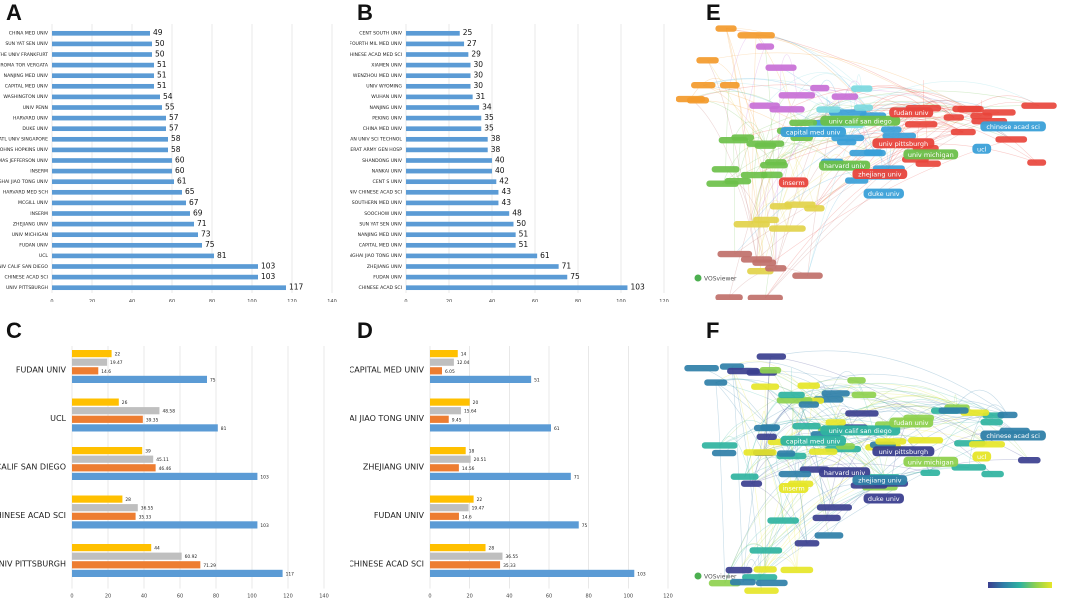  Describe the element at coordinates (860, 121) in the screenshot. I see `network-node-label: univ calif san diego` at that location.